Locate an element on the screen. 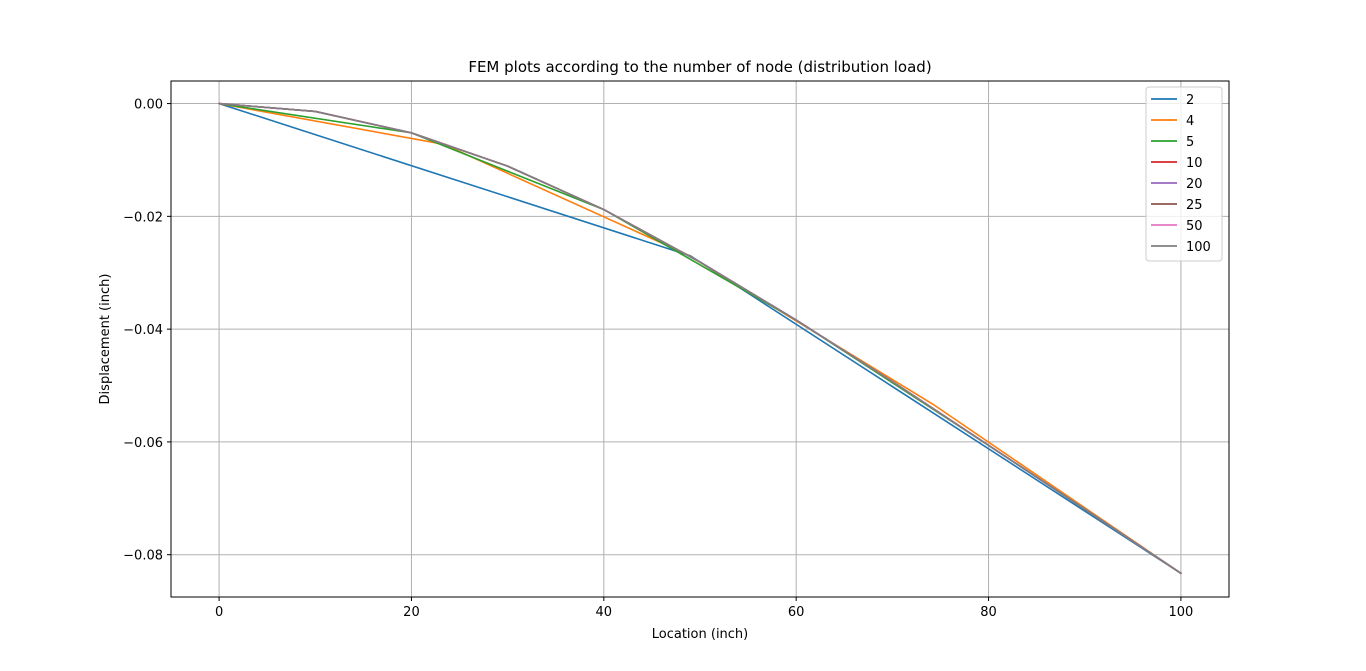 The image size is (1366, 671). legend-label-10: 10 is located at coordinates (1194, 163).